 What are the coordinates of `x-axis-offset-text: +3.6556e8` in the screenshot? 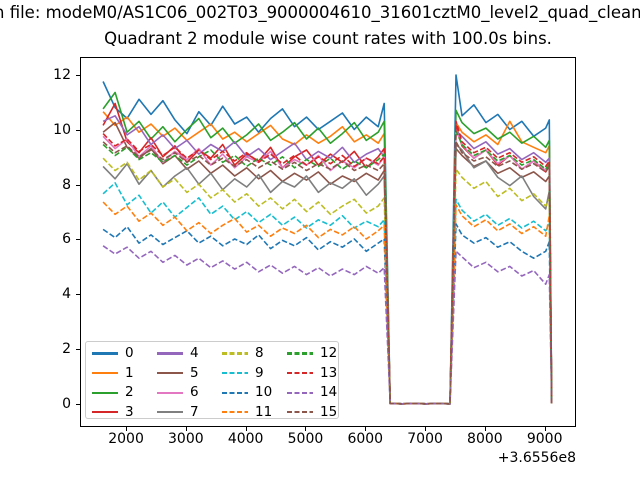 It's located at (536, 458).